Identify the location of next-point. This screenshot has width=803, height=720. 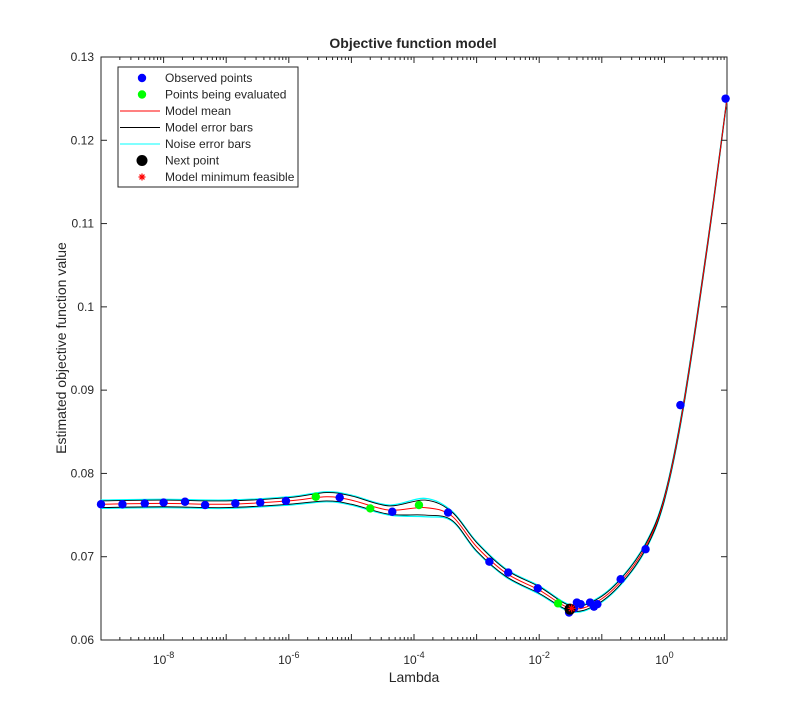
(570, 609).